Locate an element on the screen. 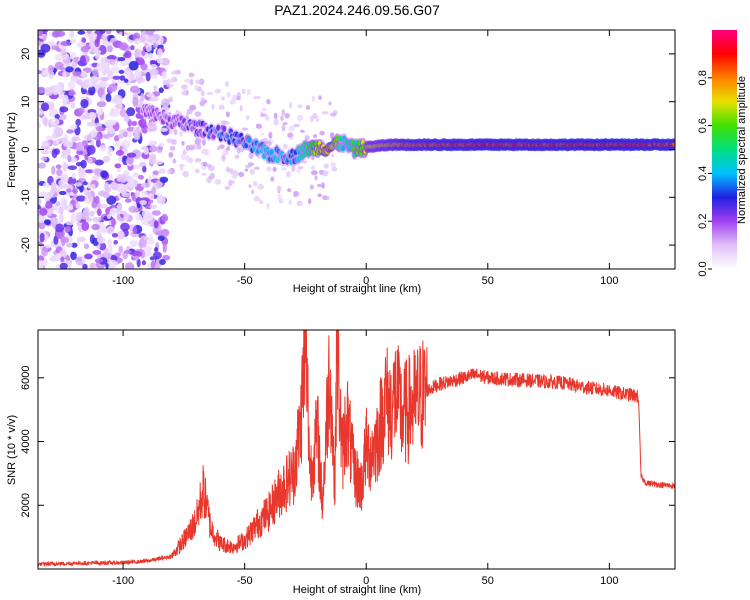 This screenshot has width=750, height=600. colorbar-ticks: 0.0 0.2 0.4 0.6 0.8 is located at coordinates (704, 173).